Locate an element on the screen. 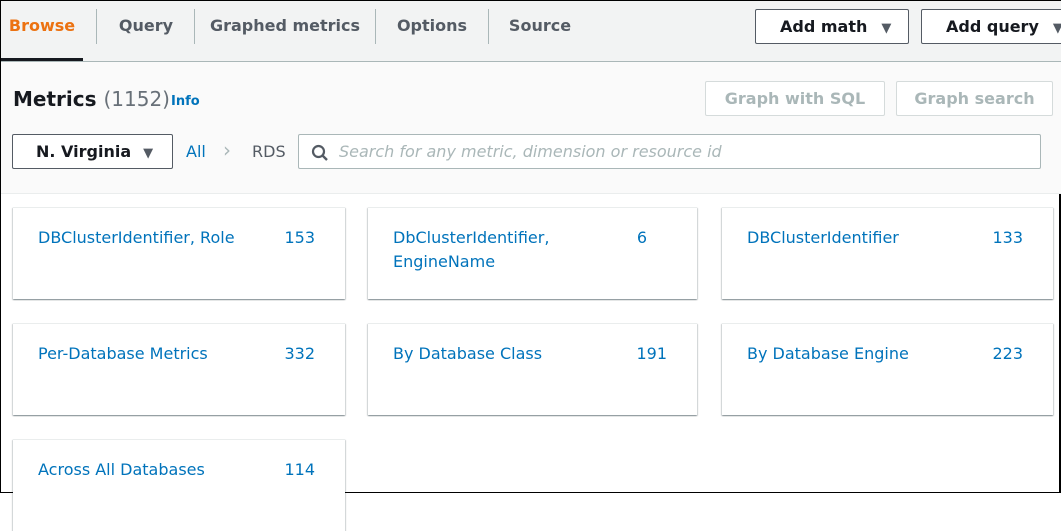 The width and height of the screenshot is (1061, 531). graph-search-button: Graph search is located at coordinates (974, 98).